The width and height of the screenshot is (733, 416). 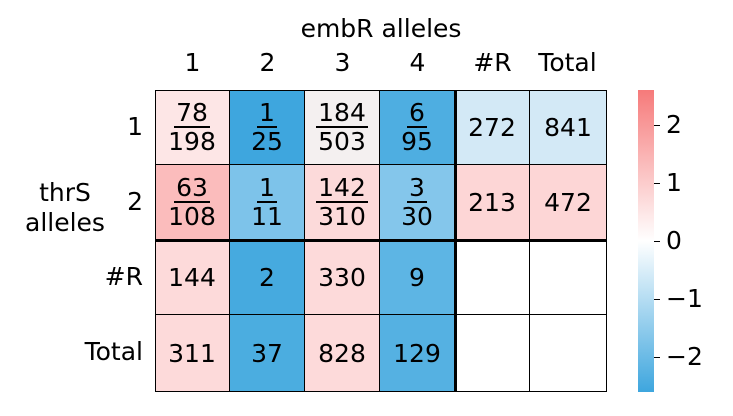 I want to click on cell-value: 841, so click(x=568, y=127).